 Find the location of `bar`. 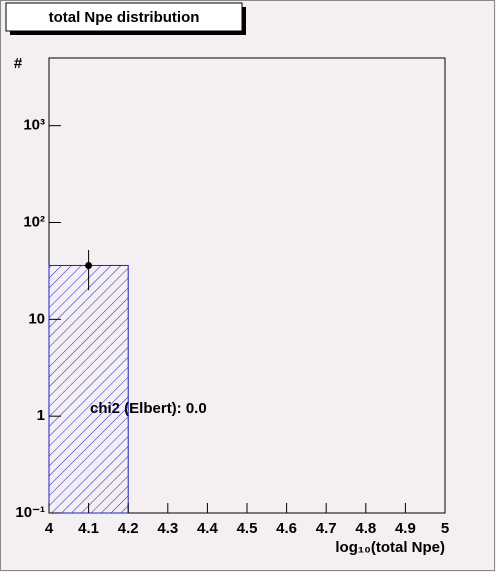

bar is located at coordinates (88, 389).